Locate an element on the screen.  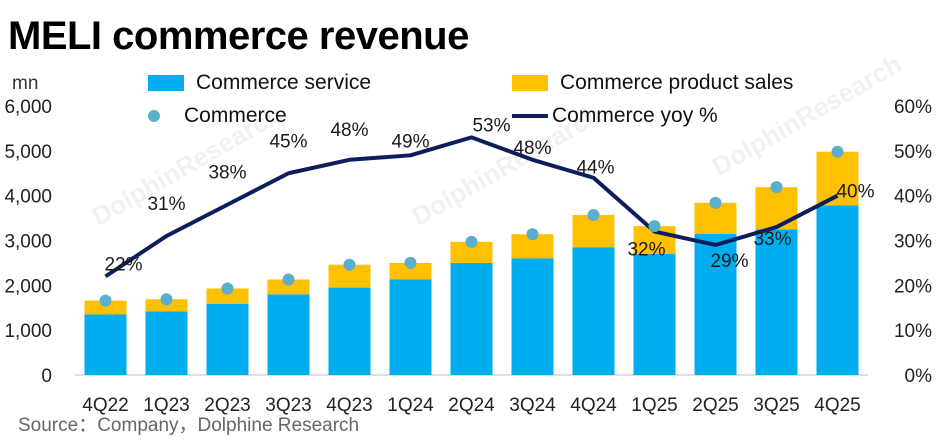
x-tick-label: 3Q25 is located at coordinates (776, 405).